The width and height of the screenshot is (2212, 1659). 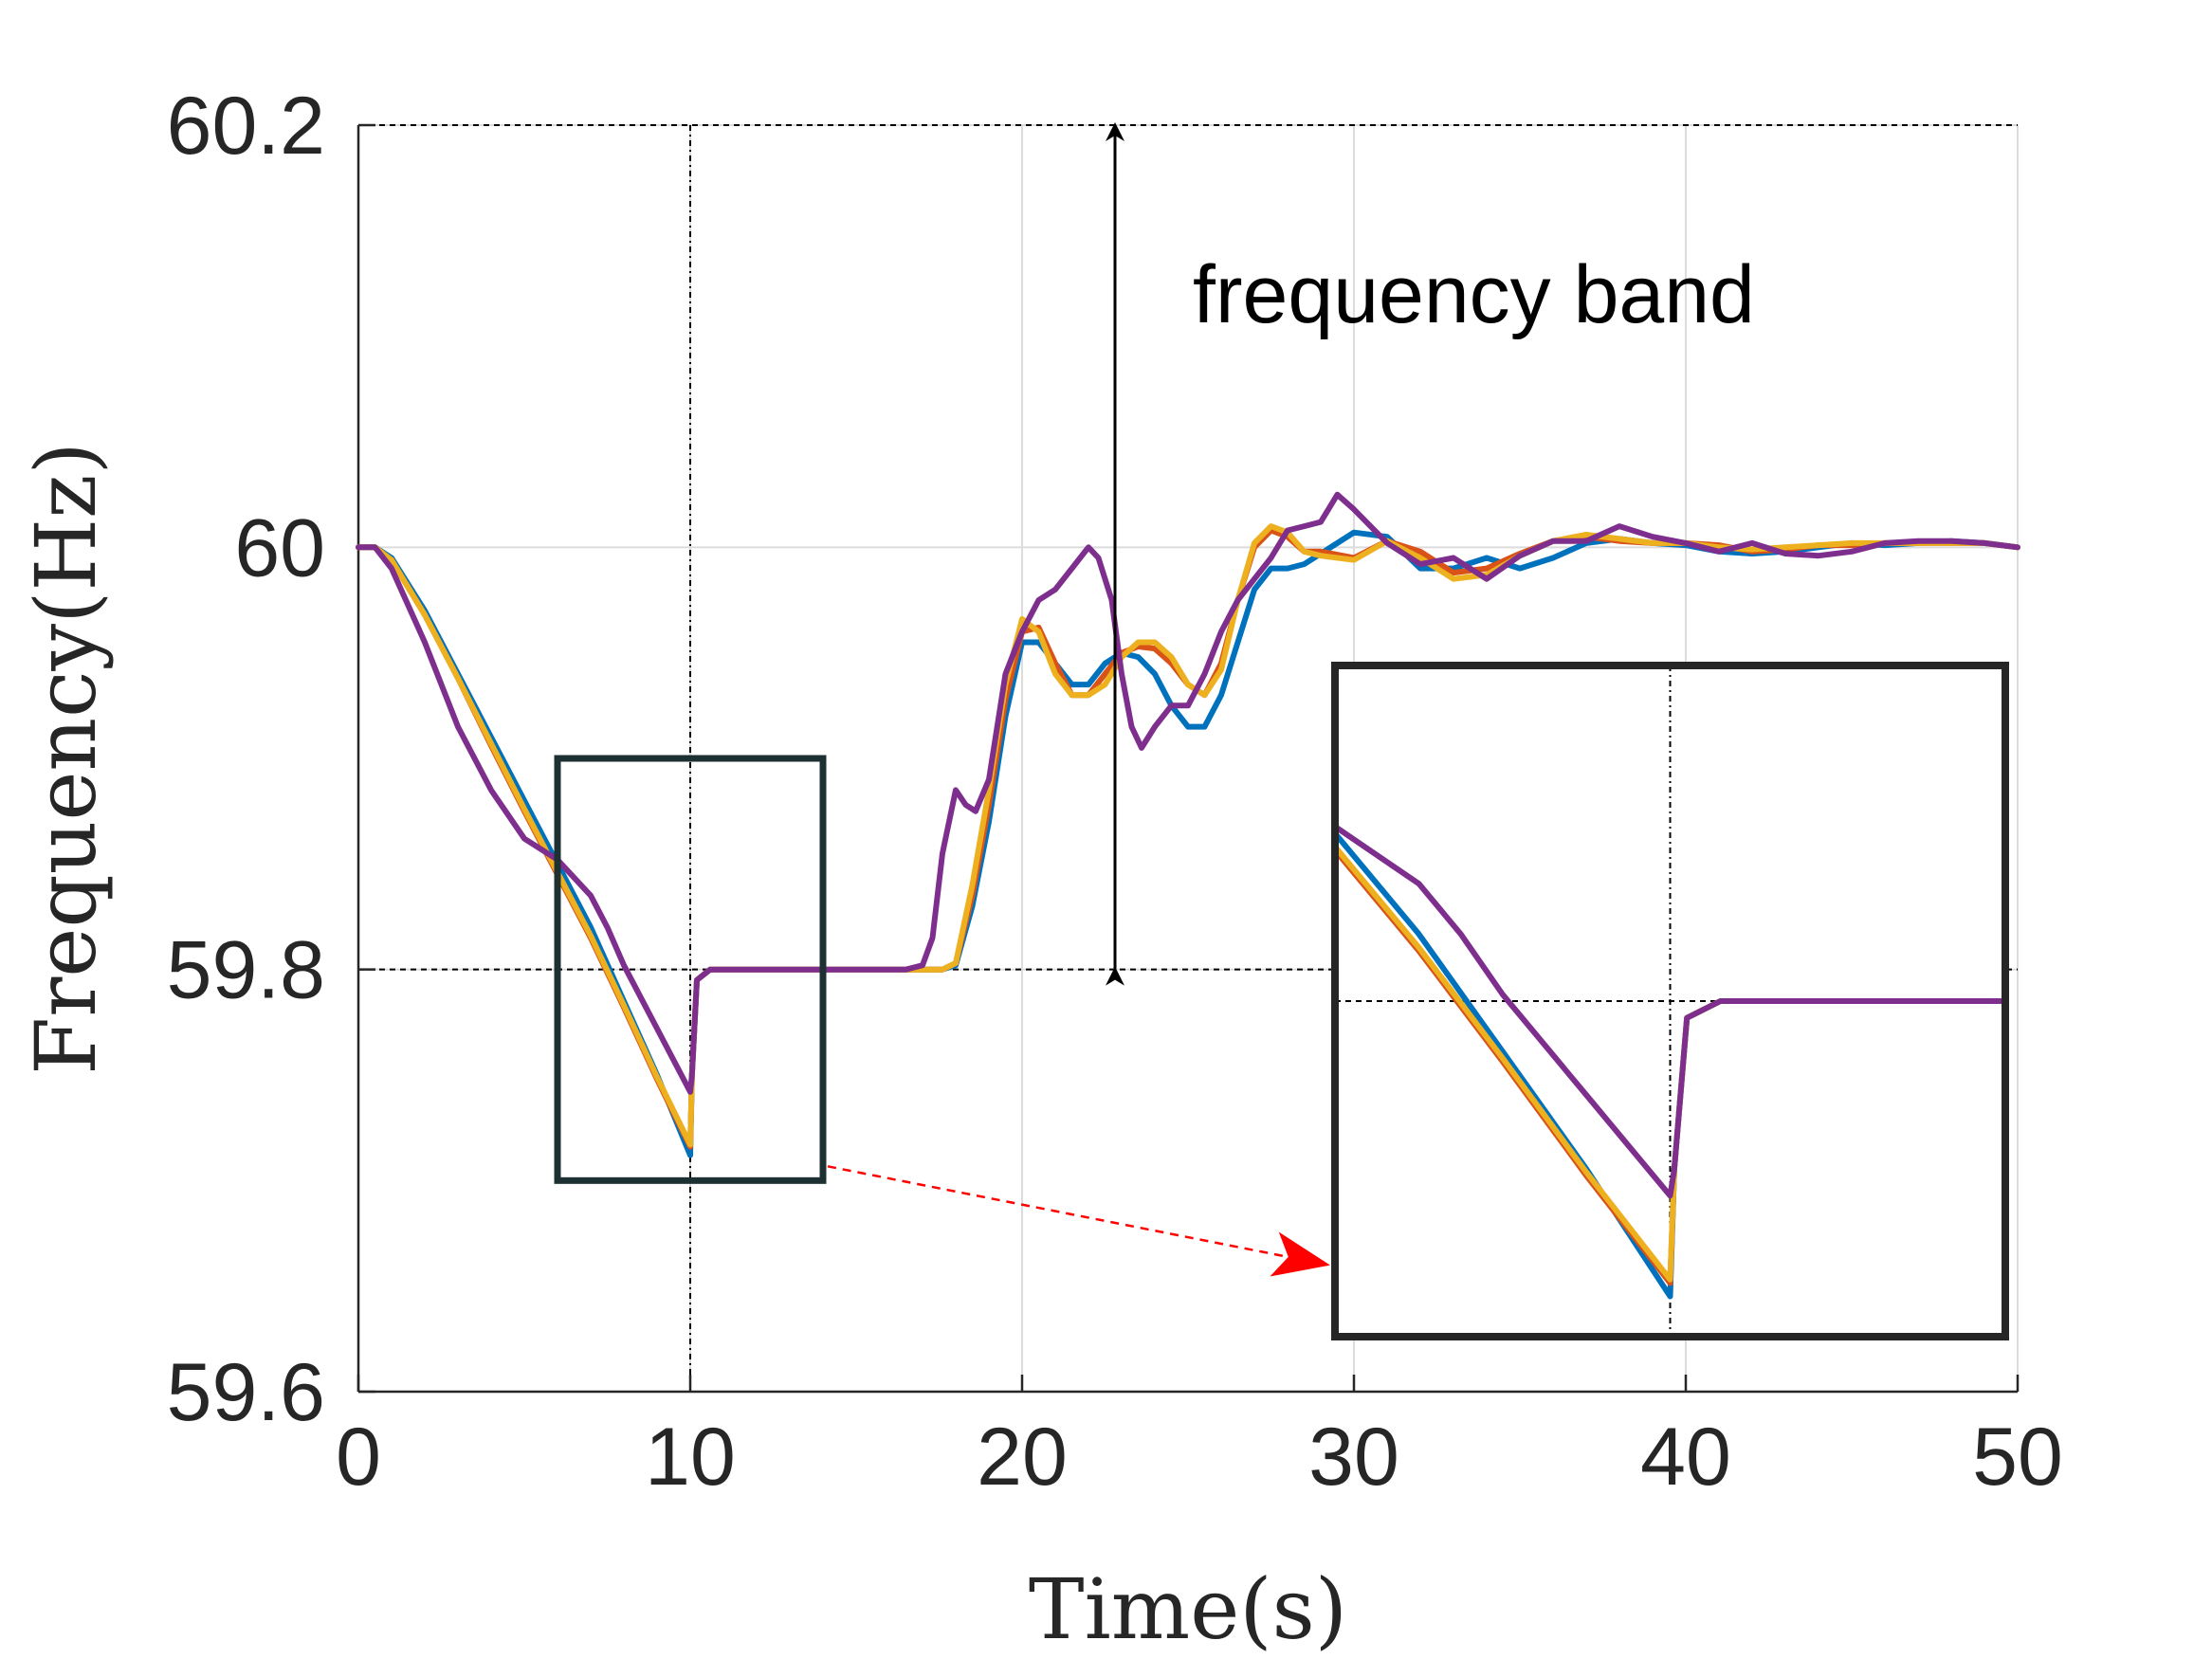 I want to click on inset-reference-lines, so click(x=1670, y=1001).